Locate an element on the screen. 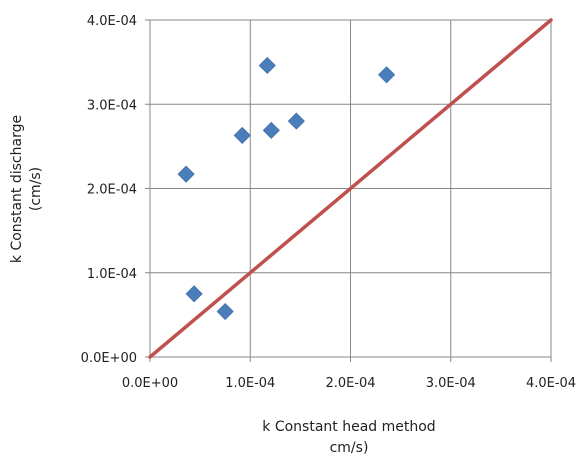 The width and height of the screenshot is (584, 460). x-axis-title-line-1: k Constant head method is located at coordinates (348, 427).